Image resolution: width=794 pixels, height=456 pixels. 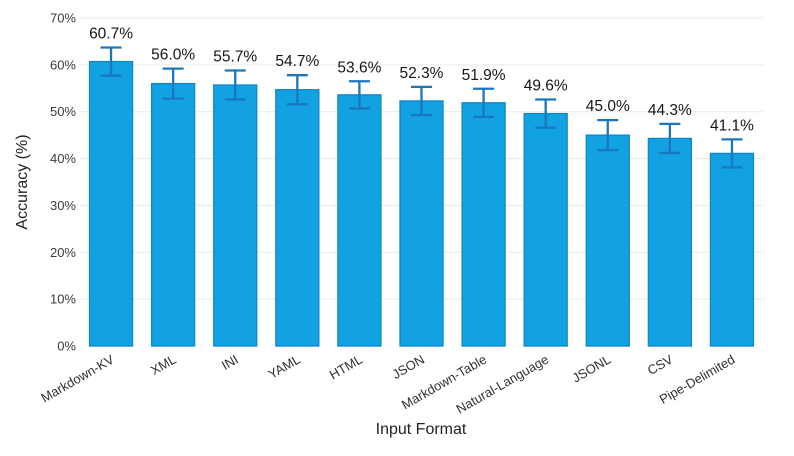 I want to click on error-bar-pipe-delimited, so click(x=732, y=153).